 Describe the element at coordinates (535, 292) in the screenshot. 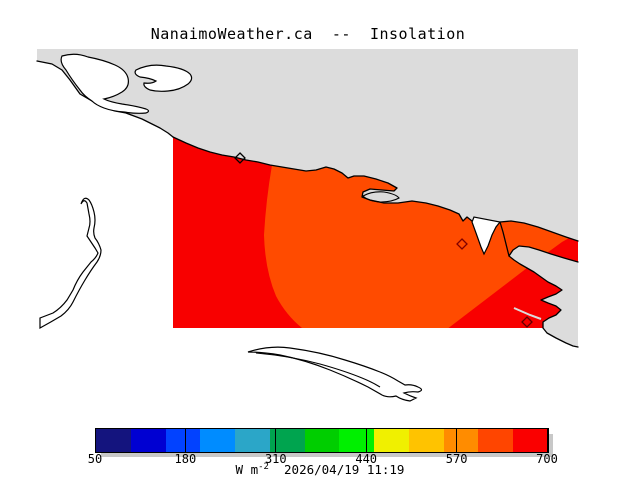

I see `coastline-lowermass` at that location.